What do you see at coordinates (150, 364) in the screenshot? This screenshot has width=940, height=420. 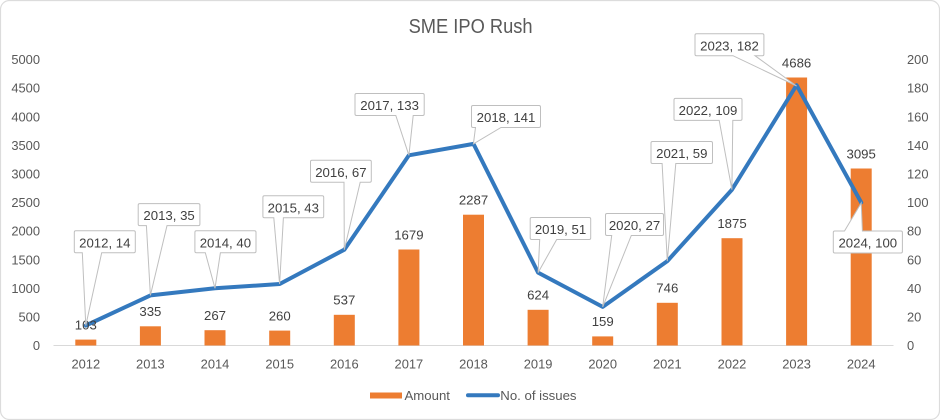 I see `svg-text: 2013` at bounding box center [150, 364].